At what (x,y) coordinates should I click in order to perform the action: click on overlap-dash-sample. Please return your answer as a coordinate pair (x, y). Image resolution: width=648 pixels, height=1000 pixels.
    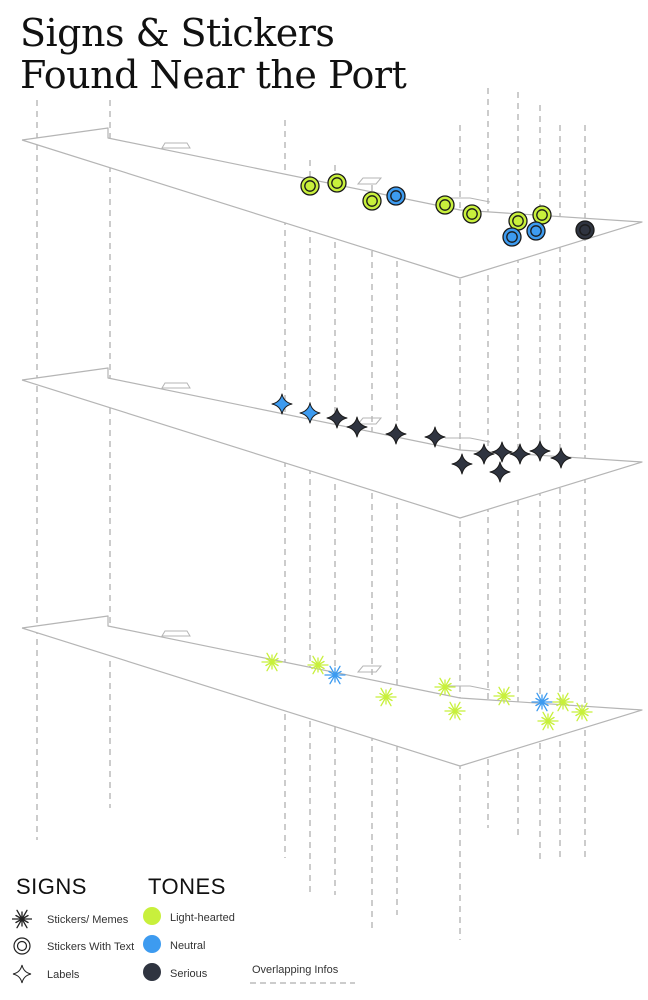
    Looking at the image, I should click on (302, 983).